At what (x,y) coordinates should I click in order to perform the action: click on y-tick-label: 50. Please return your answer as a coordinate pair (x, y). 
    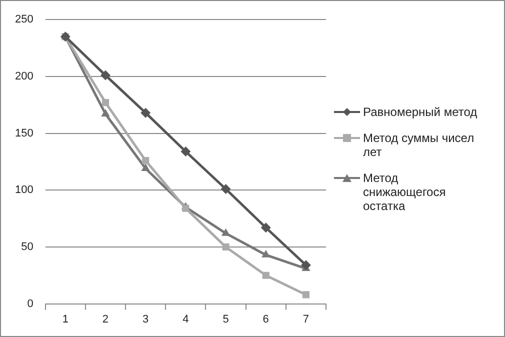
    Looking at the image, I should click on (27, 246).